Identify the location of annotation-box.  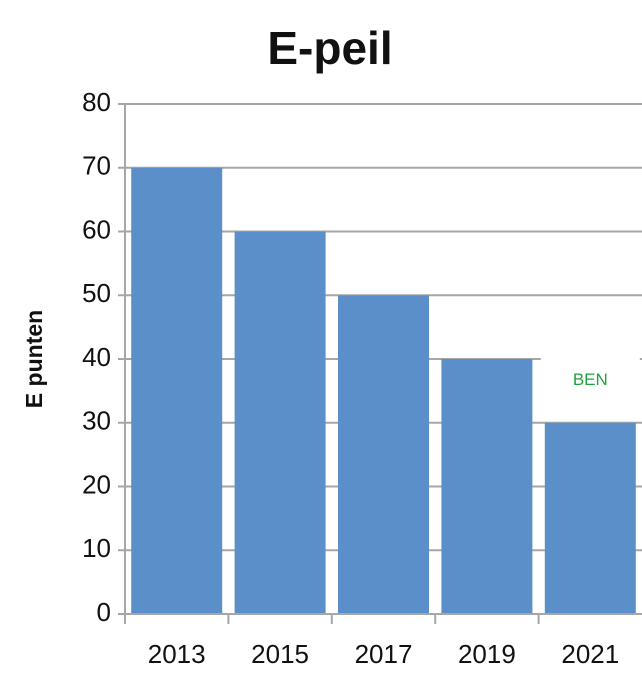
(590, 387).